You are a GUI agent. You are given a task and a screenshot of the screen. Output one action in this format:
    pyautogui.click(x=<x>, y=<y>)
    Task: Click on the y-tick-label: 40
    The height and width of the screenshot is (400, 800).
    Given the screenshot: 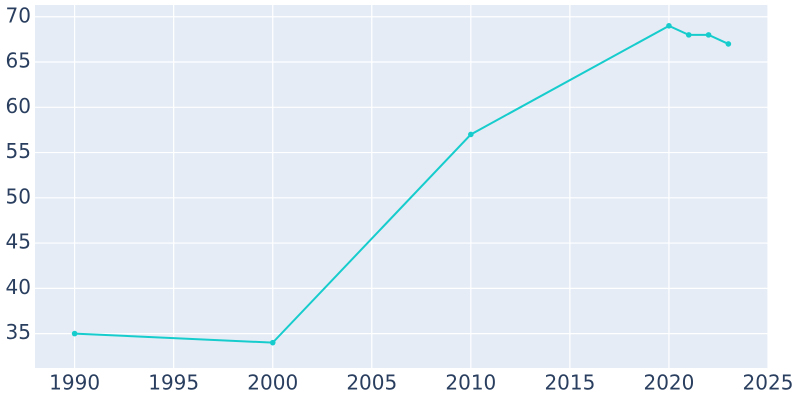 What is the action you would take?
    pyautogui.click(x=18, y=287)
    